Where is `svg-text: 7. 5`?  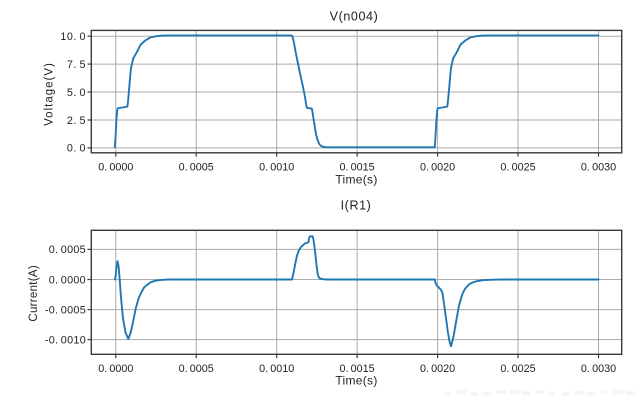 svg-text: 7. 5 is located at coordinates (76, 65).